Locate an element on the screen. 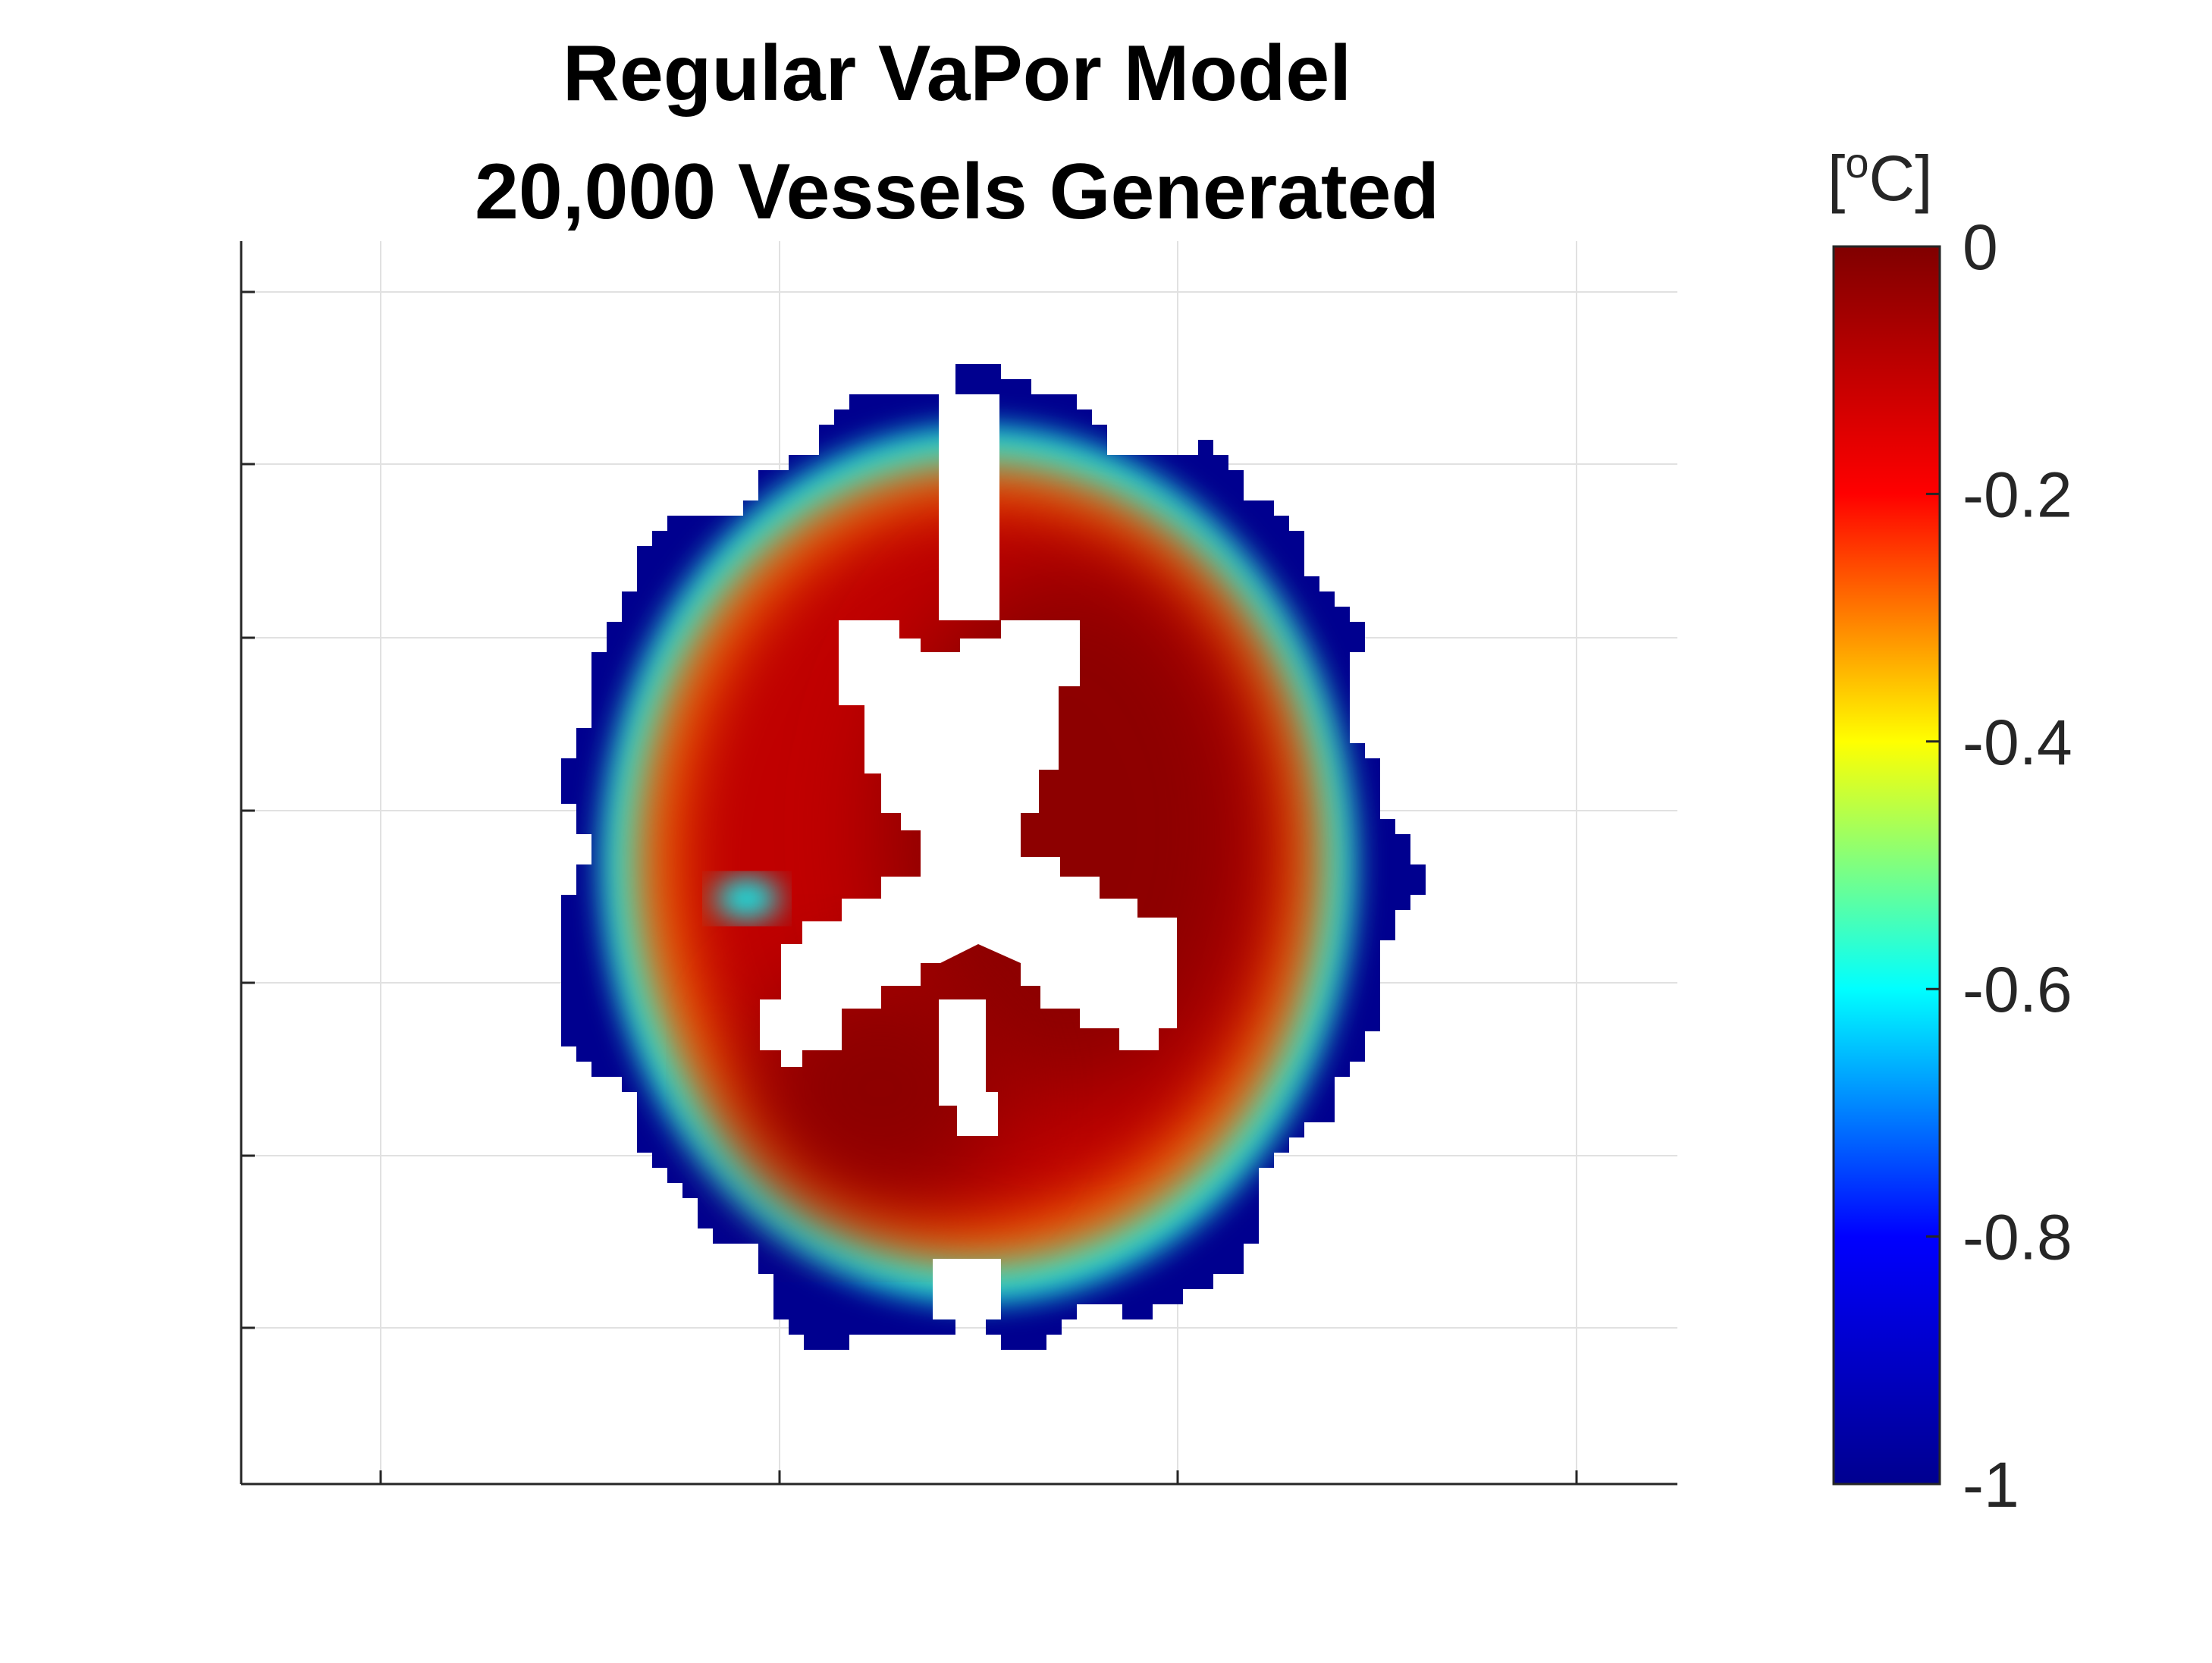  colorbar-tick-label-2: -0.4 is located at coordinates (2018, 742).